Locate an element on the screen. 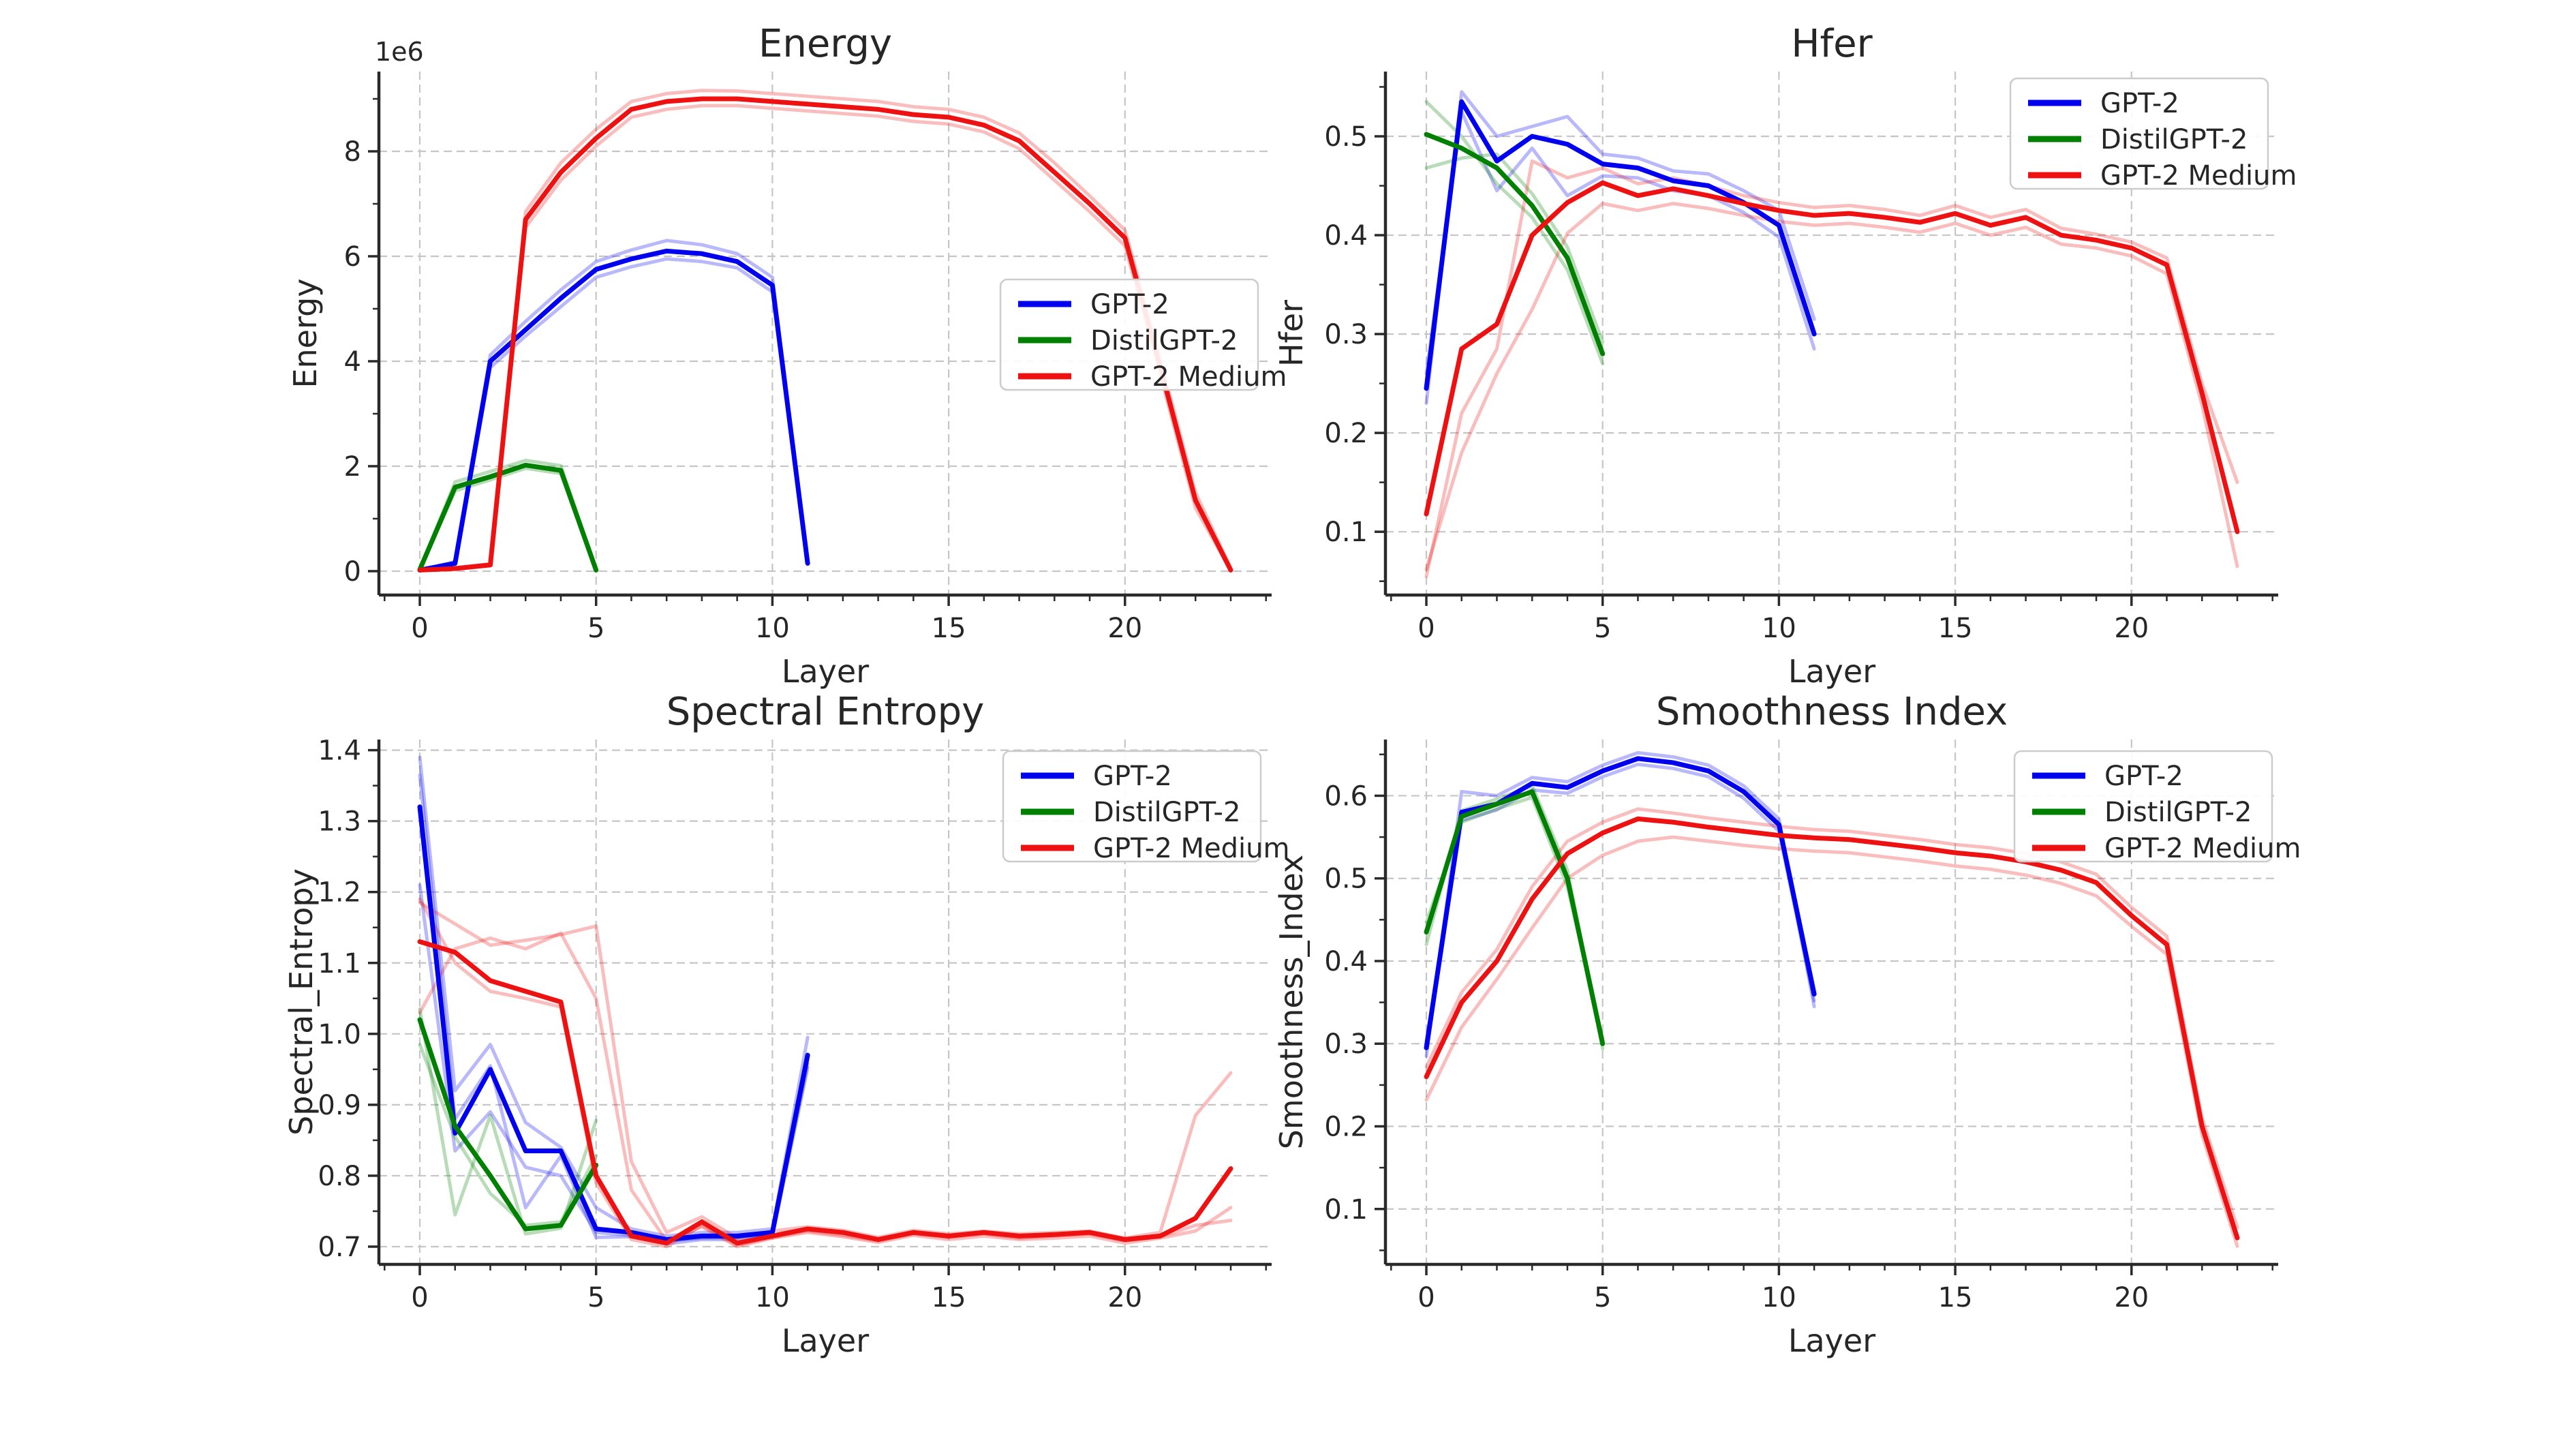 Image resolution: width=2576 pixels, height=1445 pixels. svg-text: 1.2 is located at coordinates (339, 893).